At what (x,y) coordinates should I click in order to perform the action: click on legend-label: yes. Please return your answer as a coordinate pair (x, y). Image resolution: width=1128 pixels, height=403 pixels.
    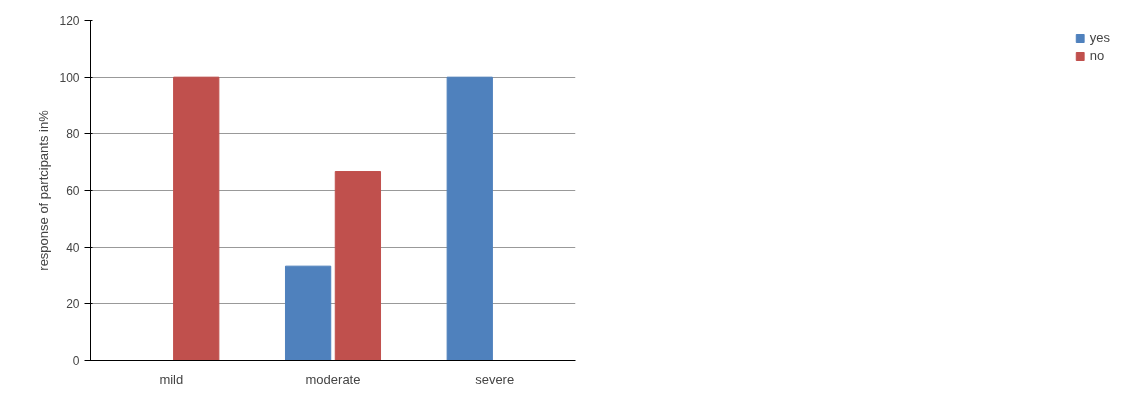
    Looking at the image, I should click on (1099, 37).